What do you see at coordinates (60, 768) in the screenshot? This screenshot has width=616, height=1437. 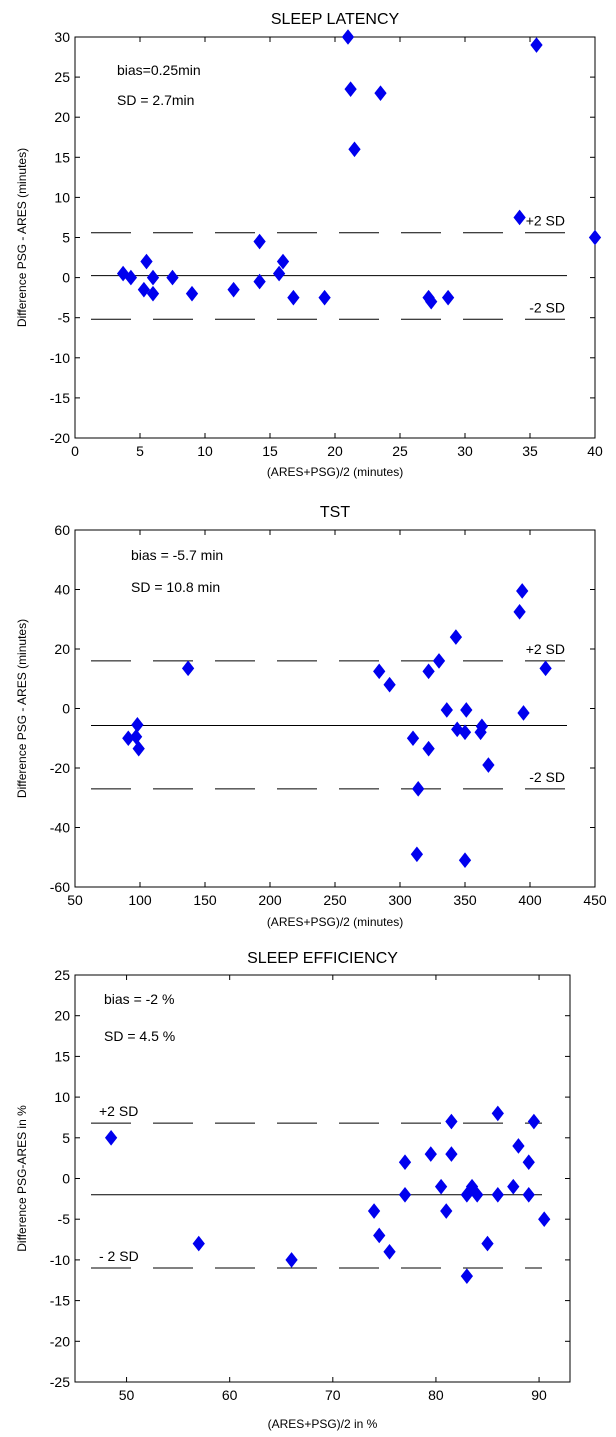 I see `chart-2-ytick-label: -20` at bounding box center [60, 768].